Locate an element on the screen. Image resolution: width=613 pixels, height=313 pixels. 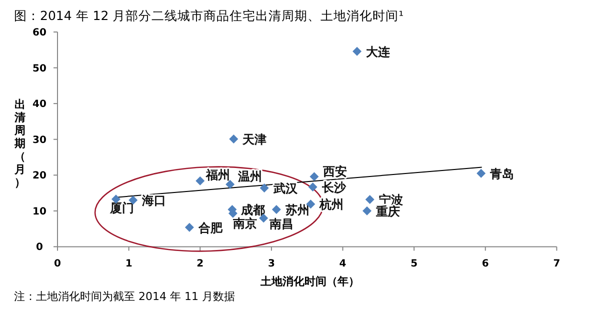
annotation: 南昌 is located at coordinates (281, 224).